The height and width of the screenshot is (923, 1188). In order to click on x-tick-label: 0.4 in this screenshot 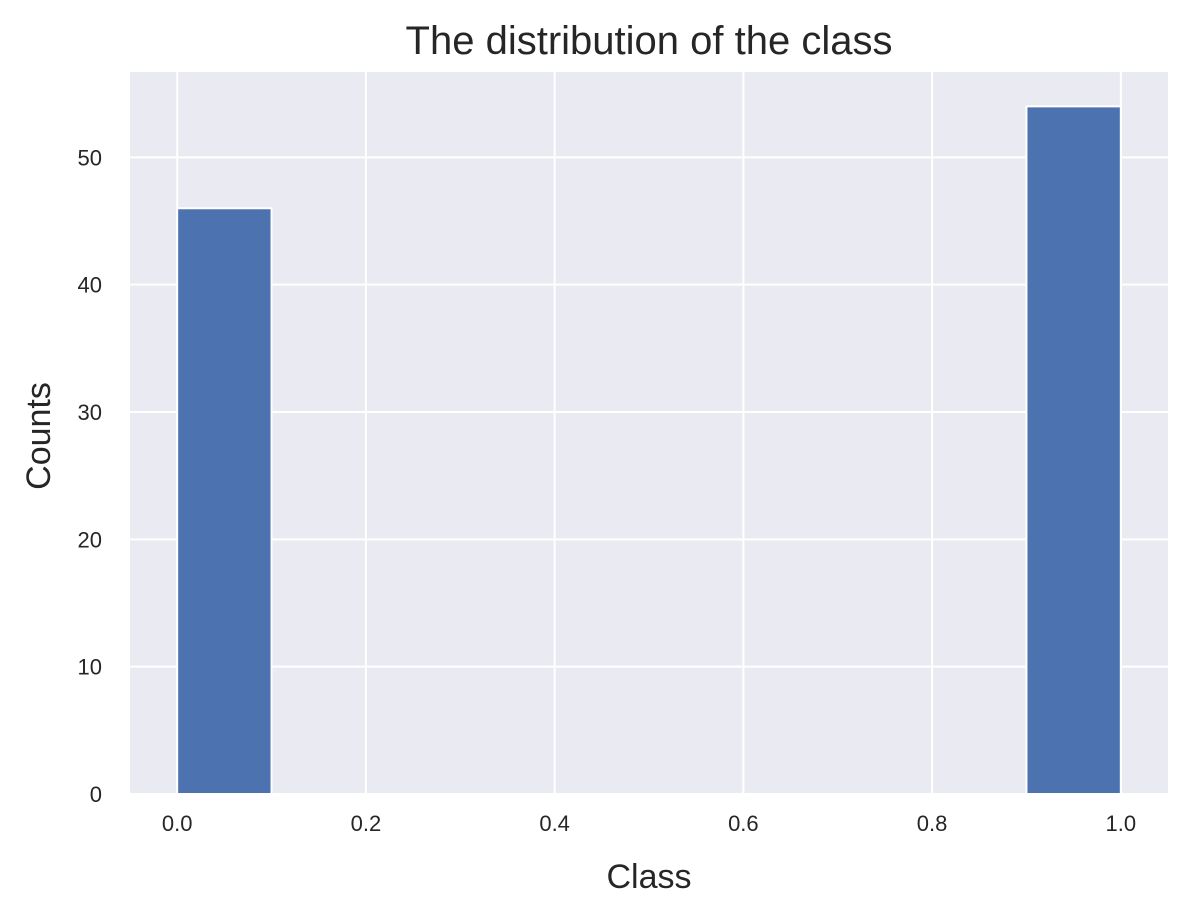, I will do `click(554, 823)`.